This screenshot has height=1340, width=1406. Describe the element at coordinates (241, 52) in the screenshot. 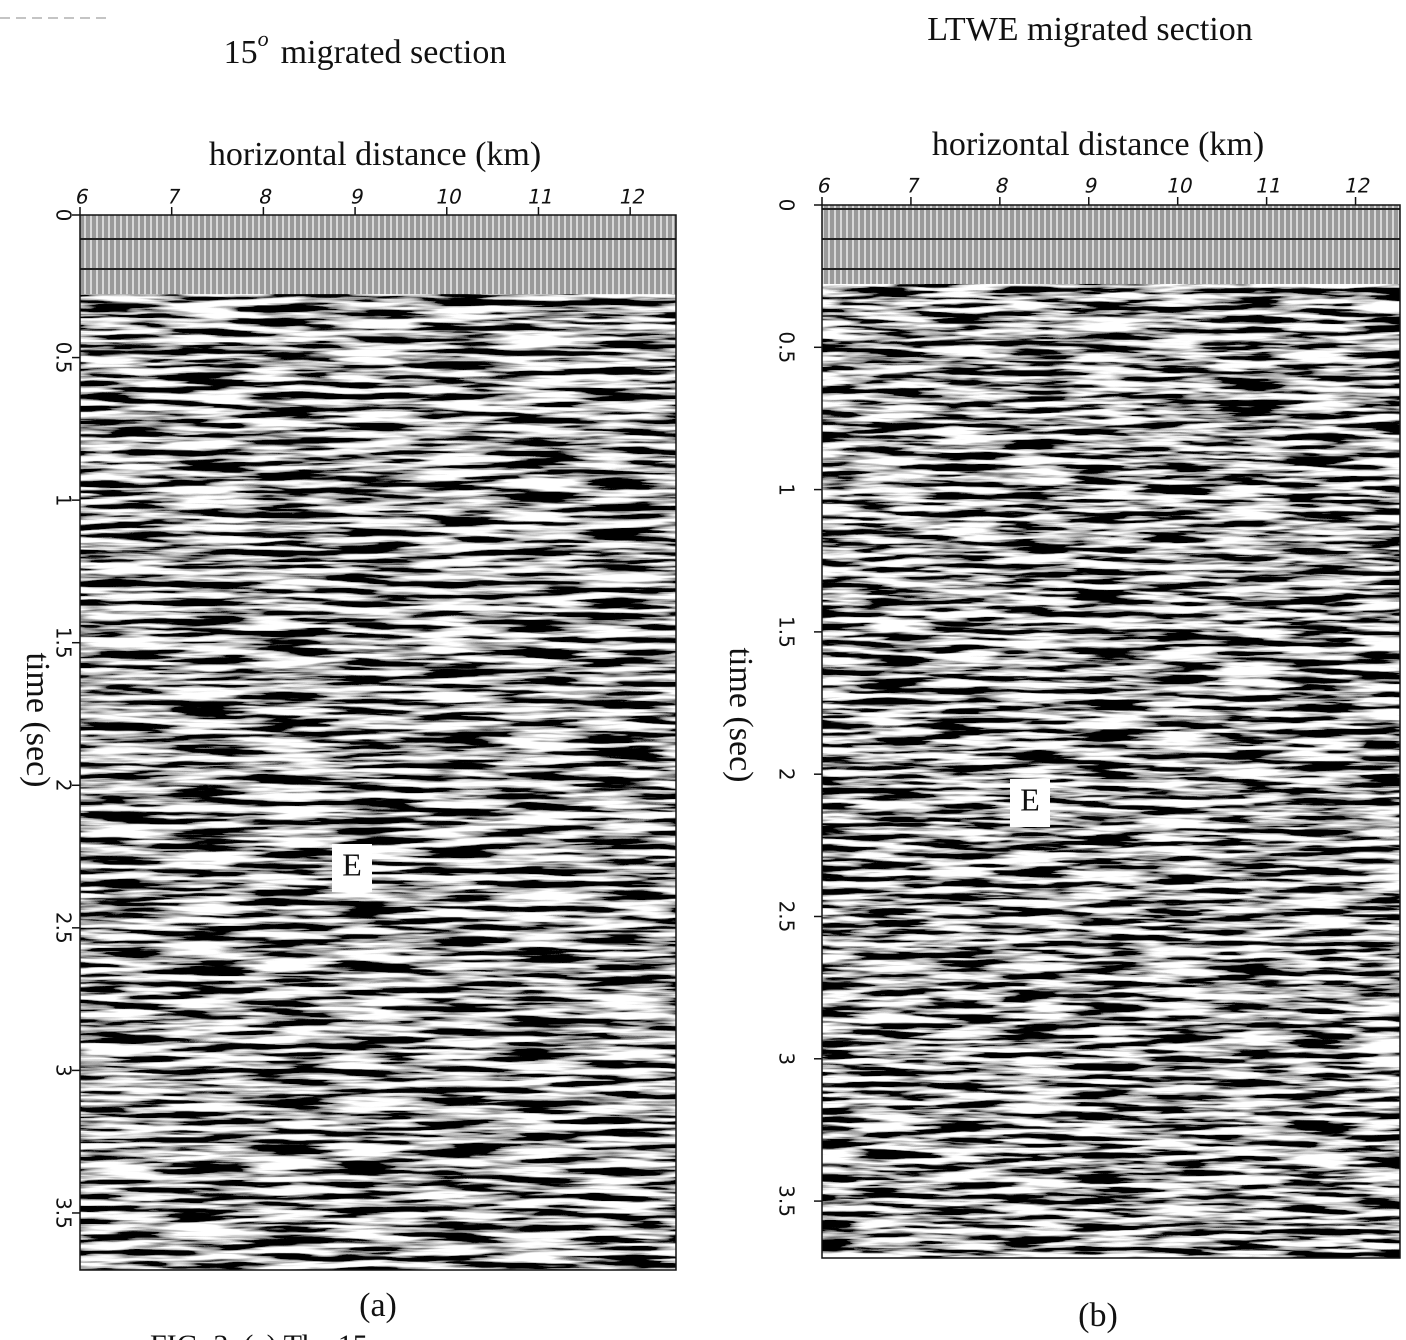

I see `title-text: 15` at that location.